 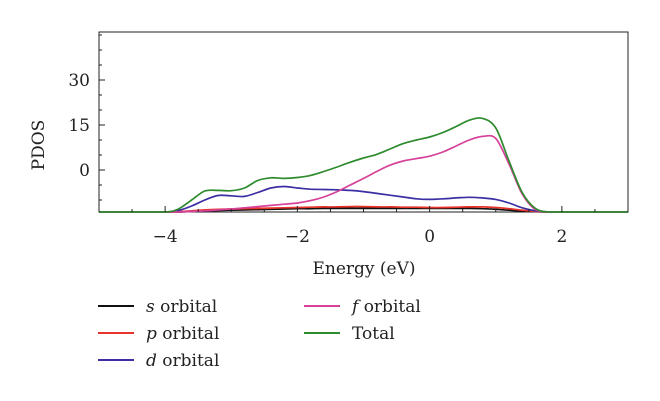 What do you see at coordinates (429, 237) in the screenshot?
I see `x-tick-label: 0` at bounding box center [429, 237].